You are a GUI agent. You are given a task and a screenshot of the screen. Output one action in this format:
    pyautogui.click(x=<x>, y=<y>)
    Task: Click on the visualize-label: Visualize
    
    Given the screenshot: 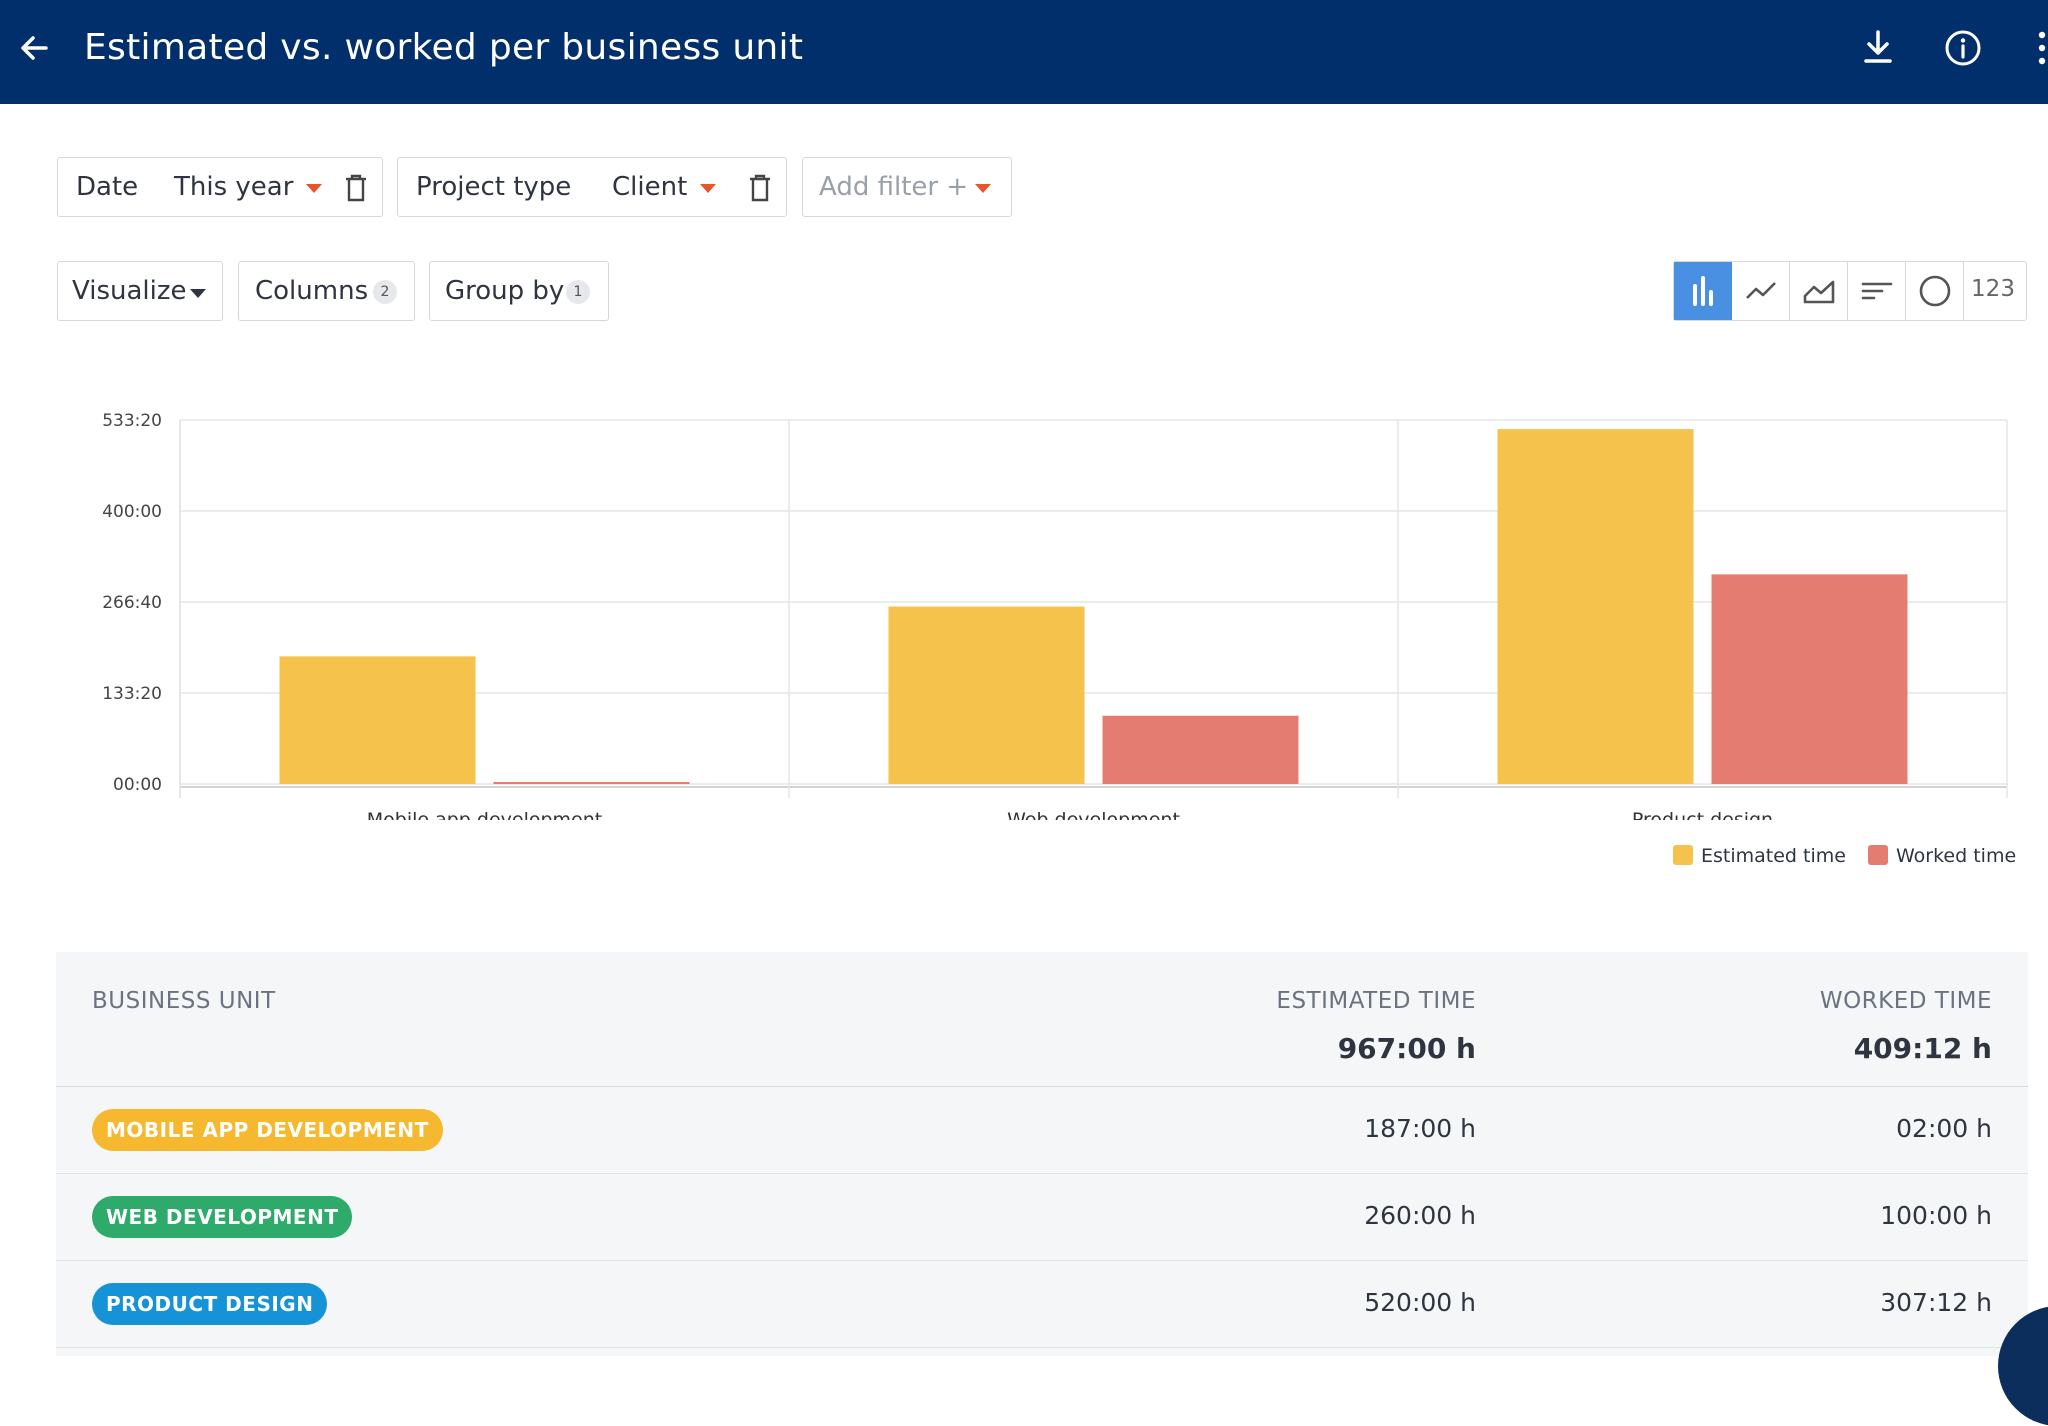 What is the action you would take?
    pyautogui.click(x=129, y=291)
    